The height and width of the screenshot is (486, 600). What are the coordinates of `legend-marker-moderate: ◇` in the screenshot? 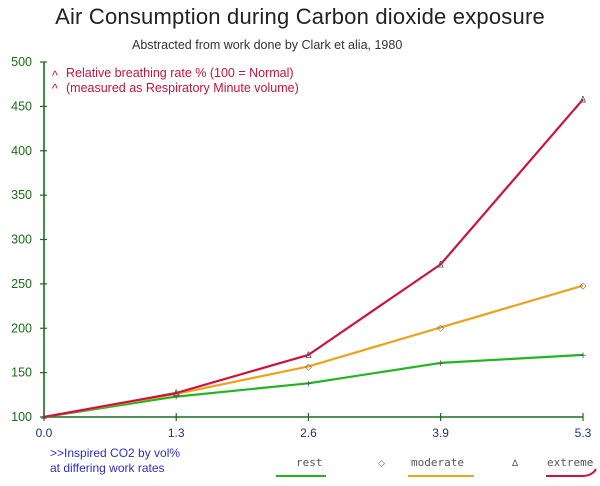 It's located at (381, 464).